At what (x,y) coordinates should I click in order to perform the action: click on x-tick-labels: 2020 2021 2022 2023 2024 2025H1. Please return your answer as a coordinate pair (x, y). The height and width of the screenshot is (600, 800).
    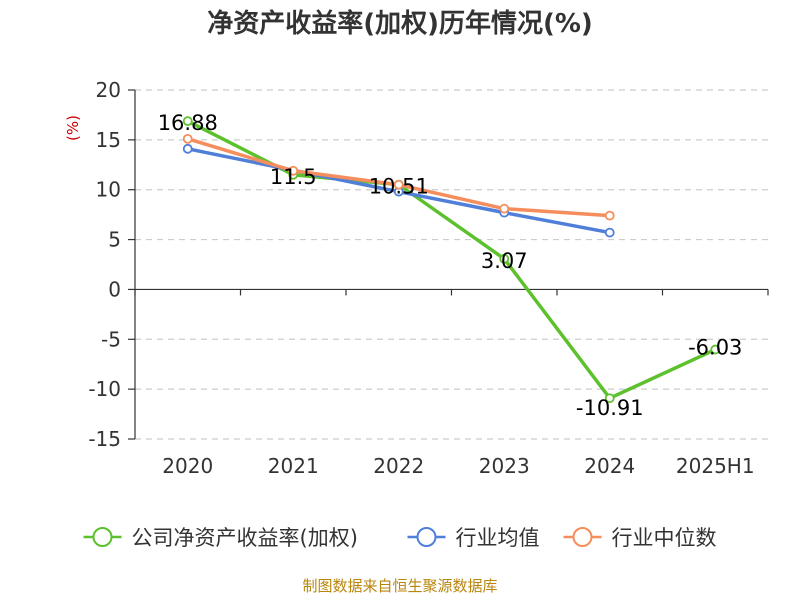
    Looking at the image, I should click on (458, 466).